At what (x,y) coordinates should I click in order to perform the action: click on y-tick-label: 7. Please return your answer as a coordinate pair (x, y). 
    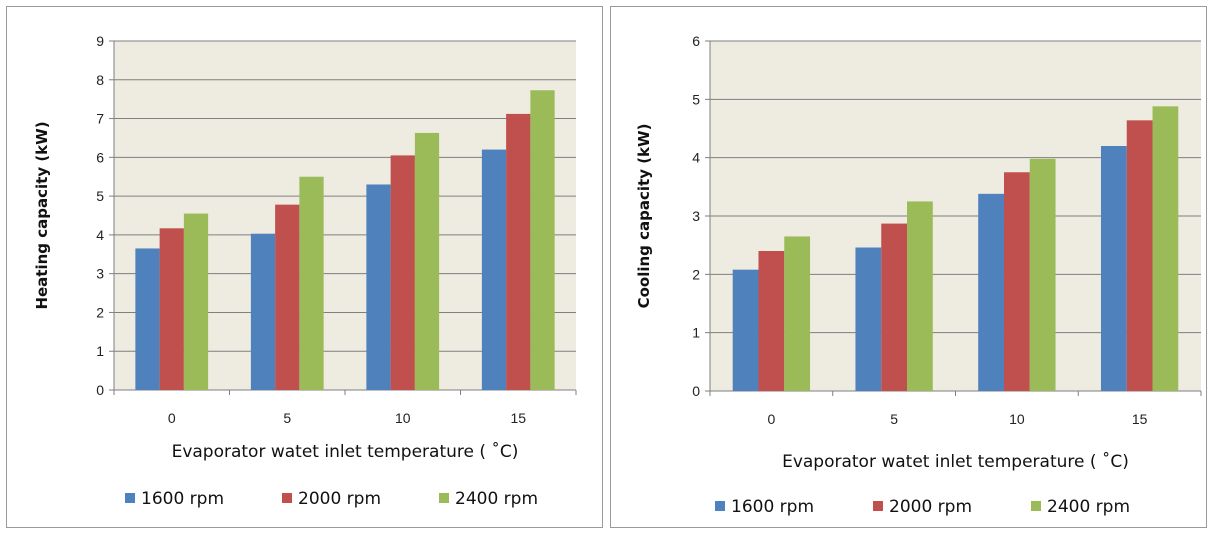
    Looking at the image, I should click on (100, 119).